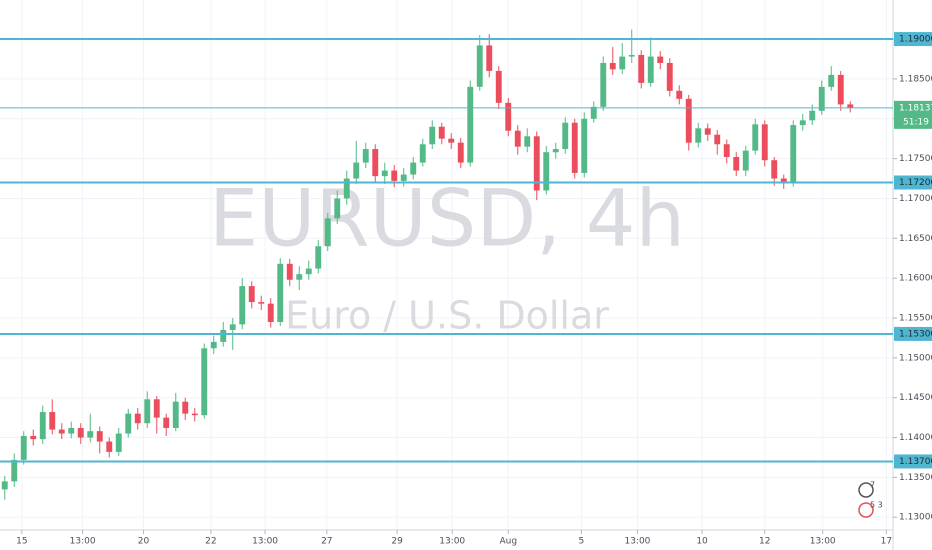  I want to click on x-tick-label: 27, so click(326, 542).